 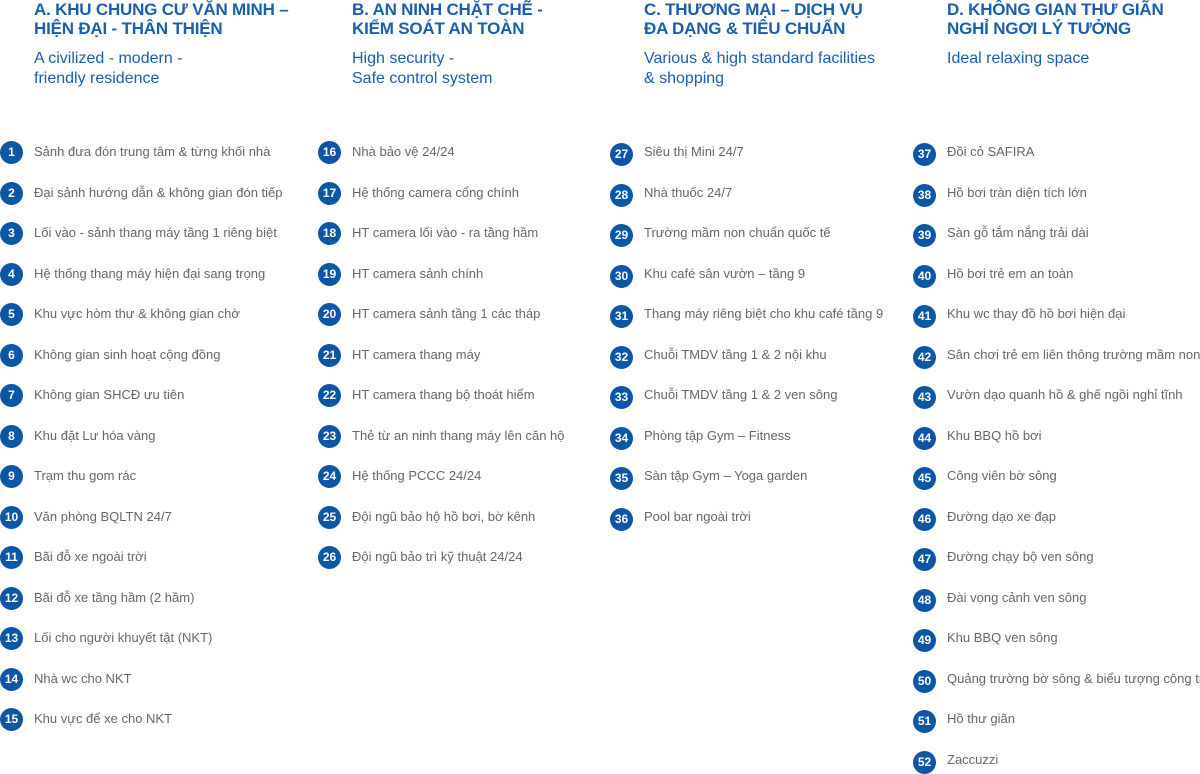 What do you see at coordinates (447, 9) in the screenshot?
I see `section-title-line: B. AN NINH CHẶT CHẼ -` at bounding box center [447, 9].